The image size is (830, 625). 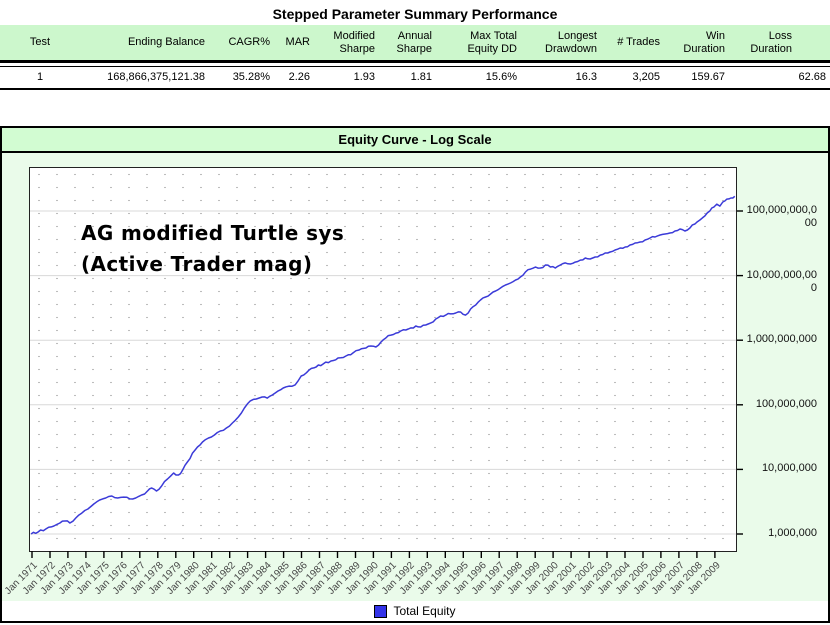 What do you see at coordinates (632, 78) in the screenshot?
I see `value-cell: 3,205` at bounding box center [632, 78].